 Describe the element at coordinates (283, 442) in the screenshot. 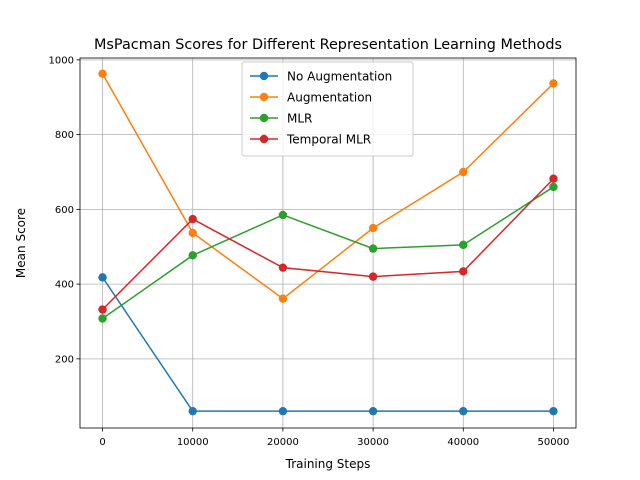

I see `x-tick-label: 20000` at that location.